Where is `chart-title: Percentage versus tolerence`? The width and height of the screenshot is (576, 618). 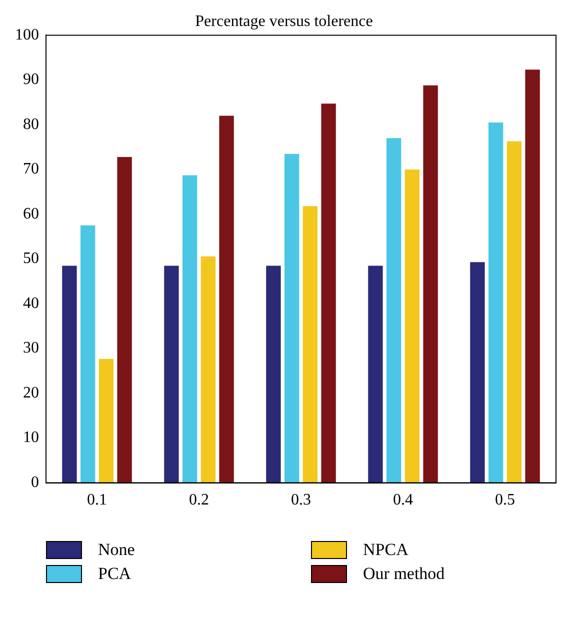
chart-title: Percentage versus tolerence is located at coordinates (284, 21).